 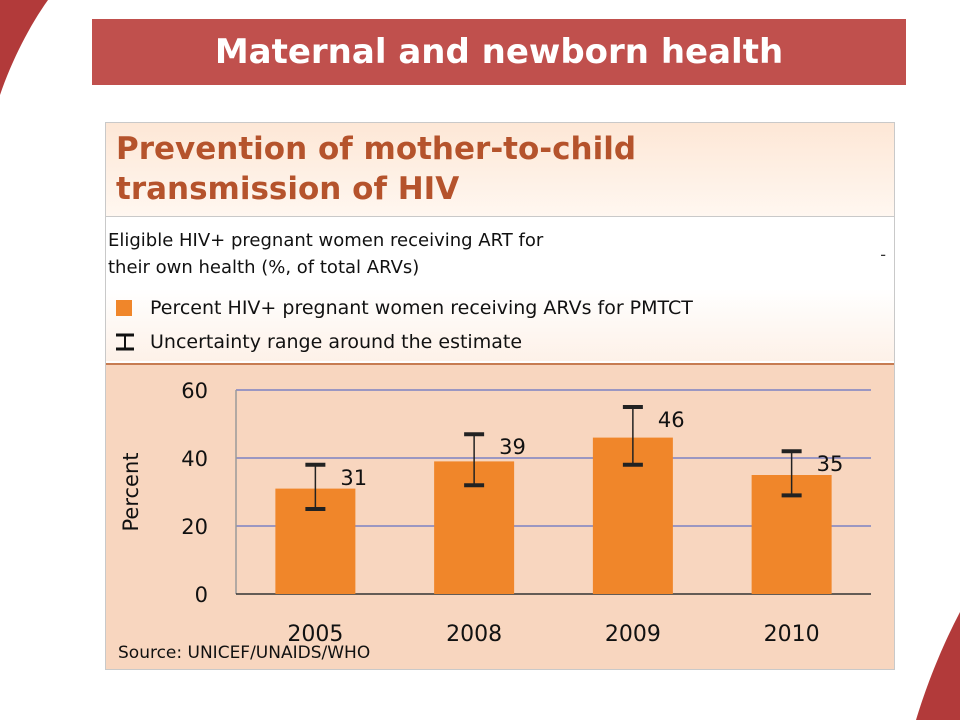 I want to click on x-tick-label: 2005, so click(x=315, y=634).